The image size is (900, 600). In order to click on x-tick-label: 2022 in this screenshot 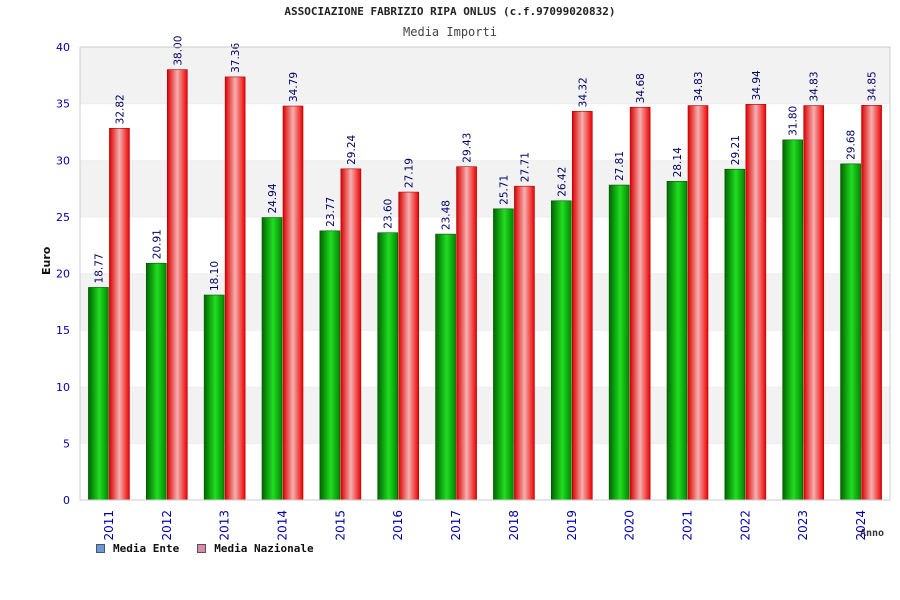, I will do `click(745, 525)`.